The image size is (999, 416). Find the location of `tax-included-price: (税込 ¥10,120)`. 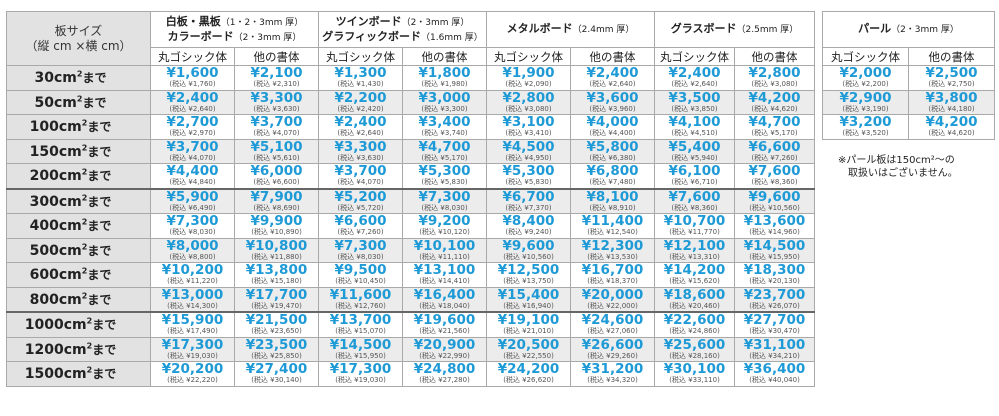

tax-included-price: (税込 ¥10,120) is located at coordinates (444, 232).